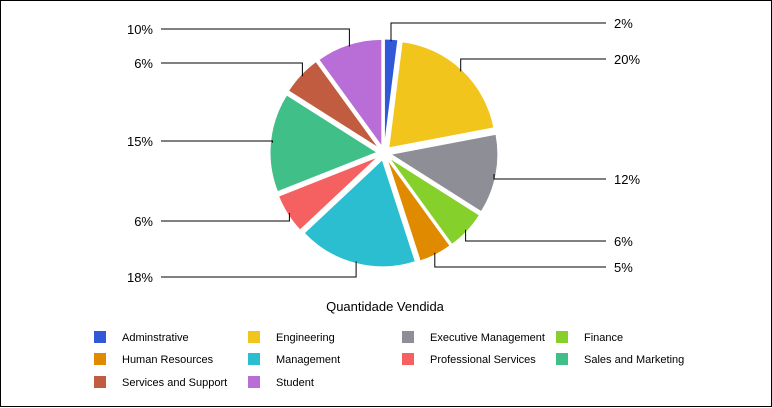 This screenshot has height=408, width=772. Describe the element at coordinates (483, 360) in the screenshot. I see `legend-label: Professional Services` at that location.